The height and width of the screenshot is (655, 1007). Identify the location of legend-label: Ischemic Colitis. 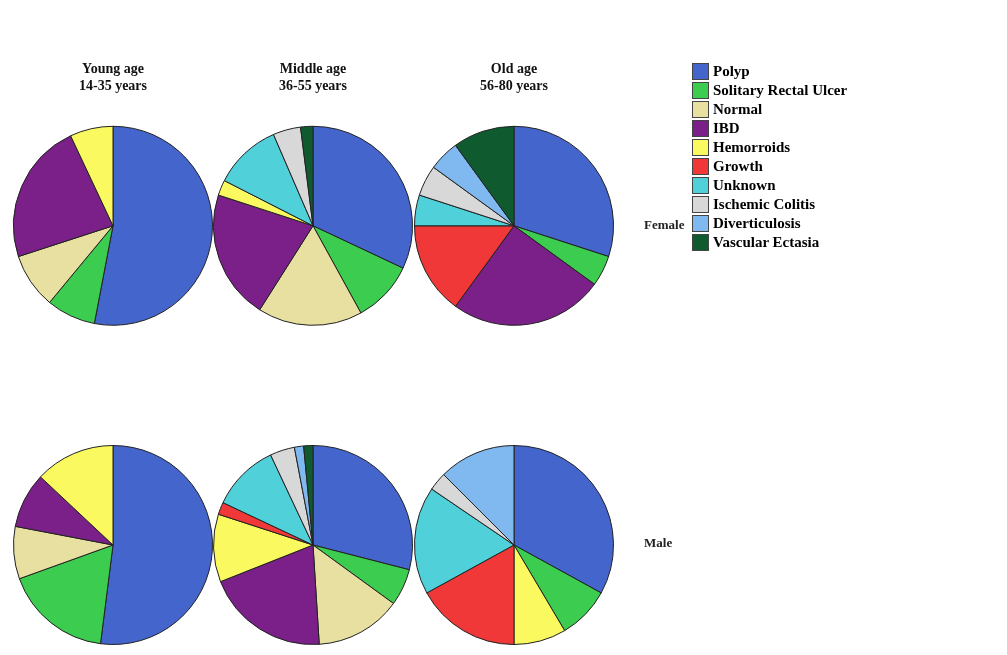
(764, 204).